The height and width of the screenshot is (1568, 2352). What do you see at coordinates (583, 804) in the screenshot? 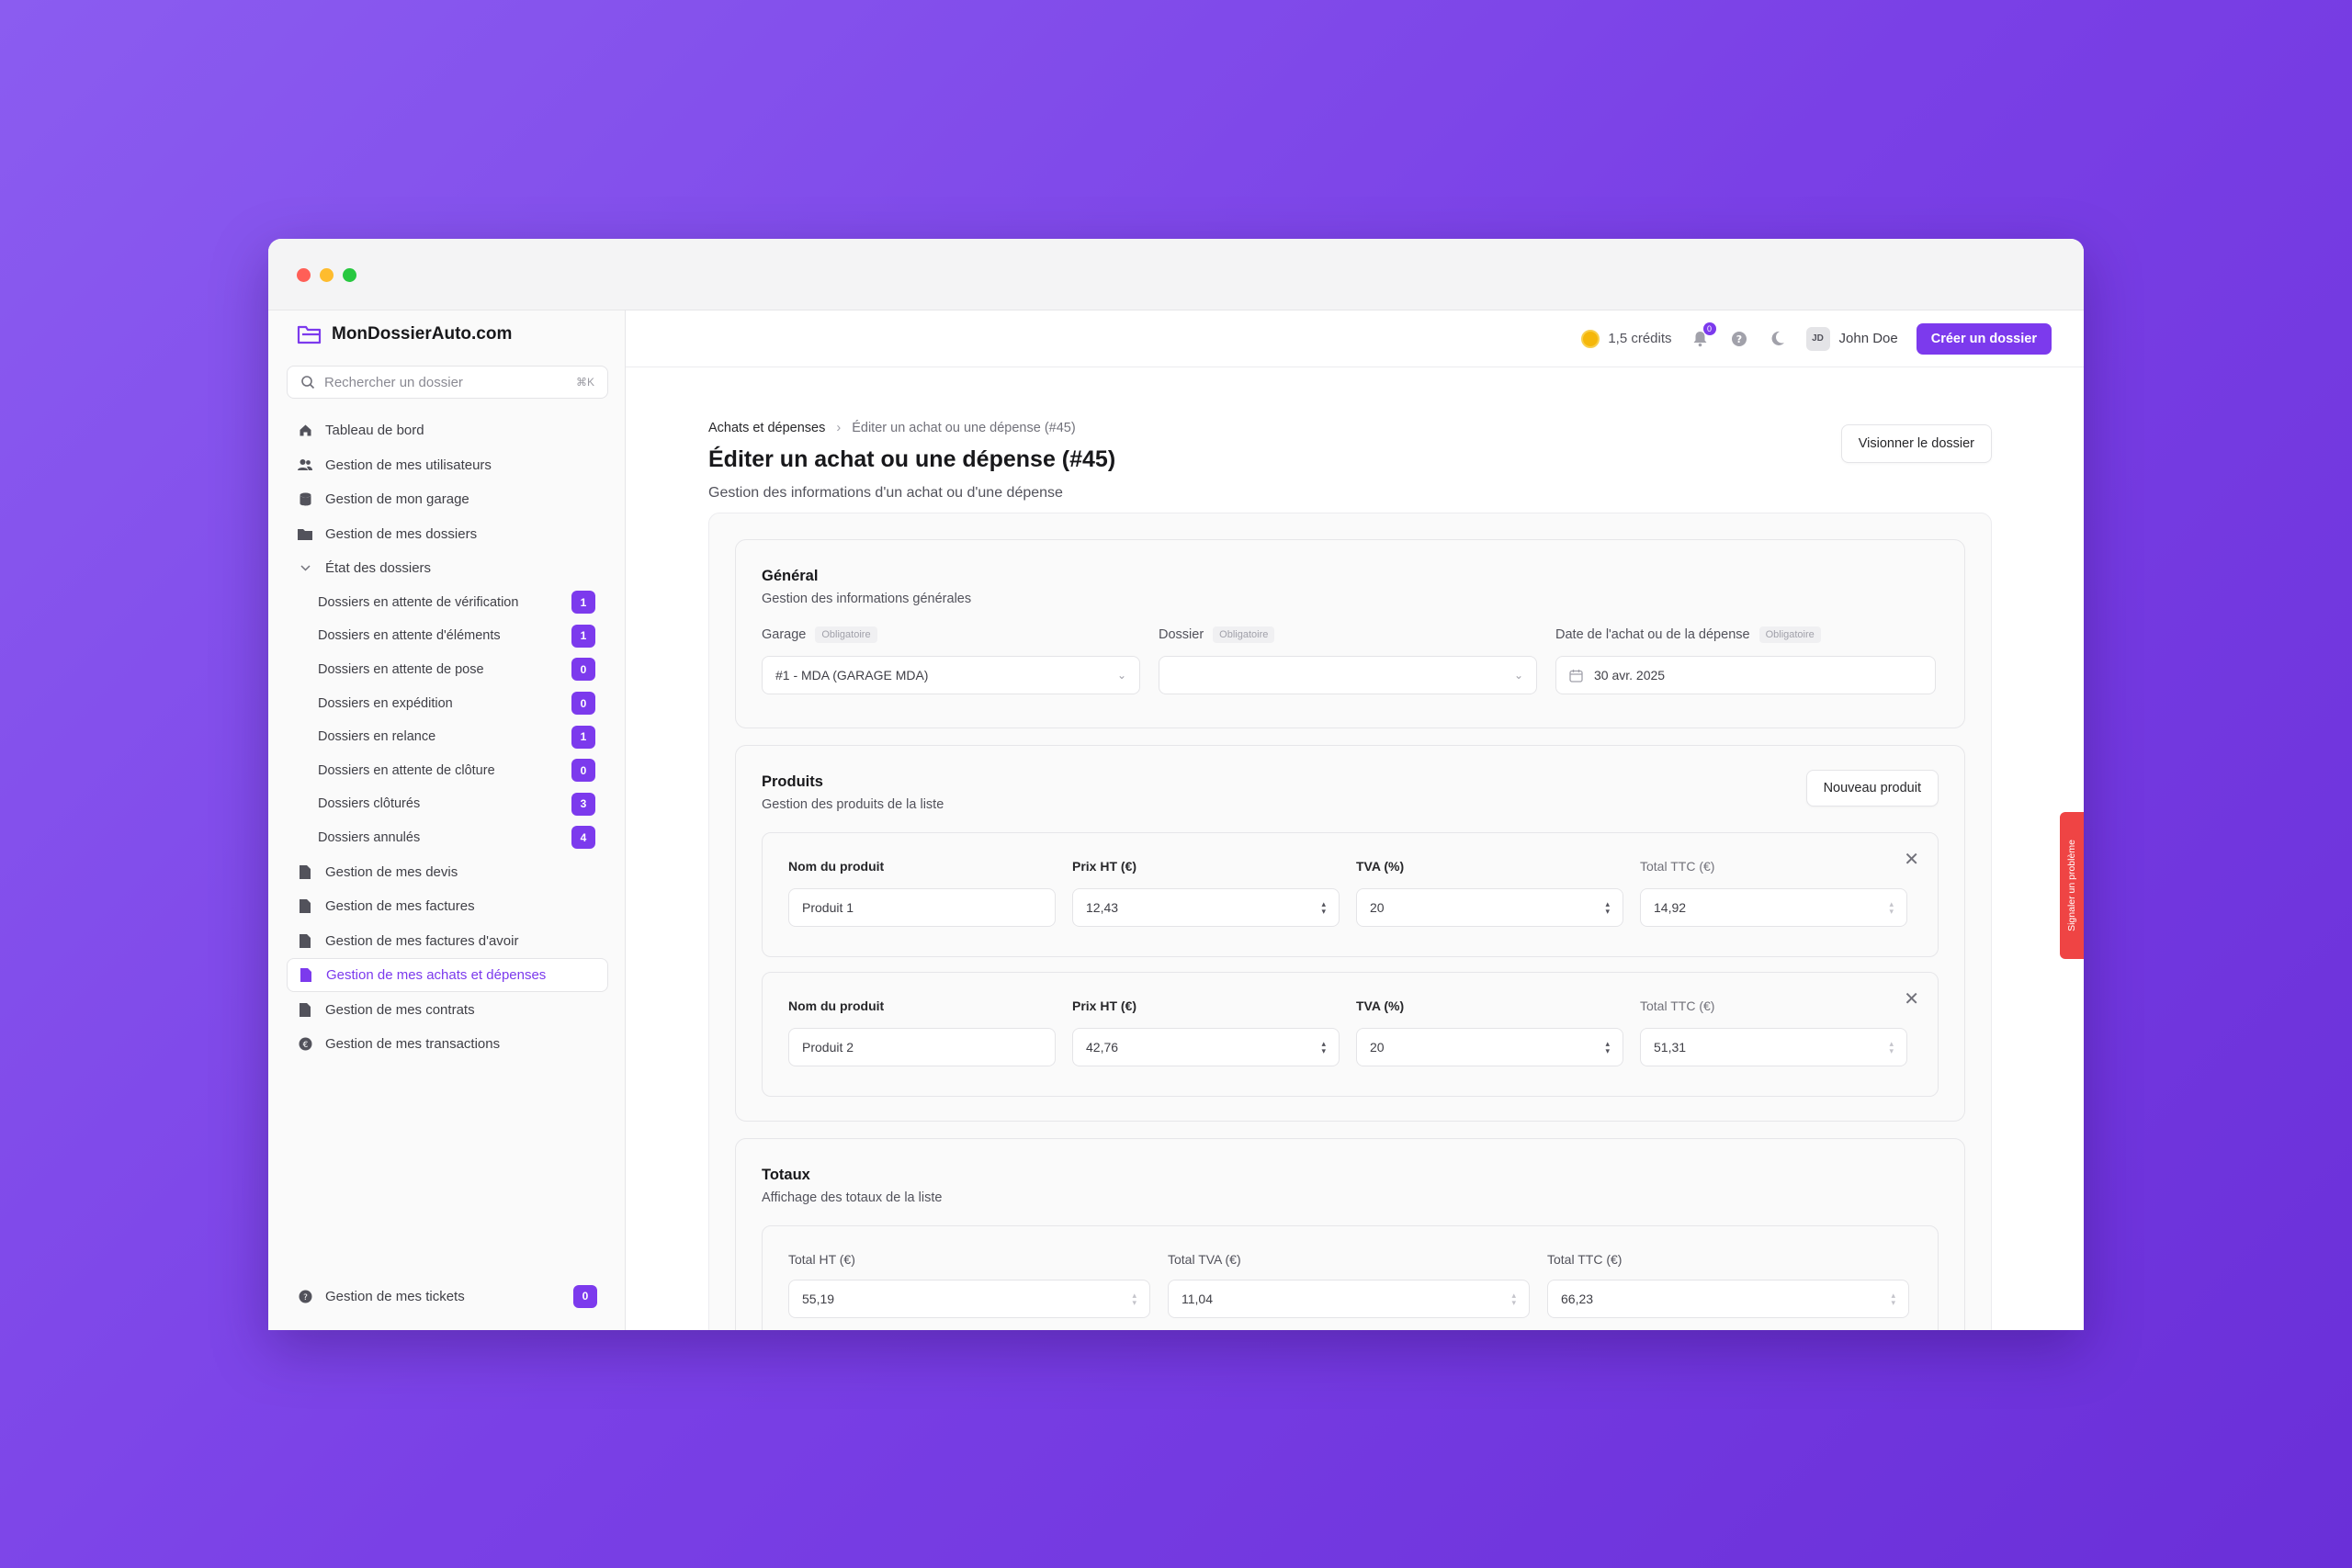
I see `count-badge: 3` at bounding box center [583, 804].